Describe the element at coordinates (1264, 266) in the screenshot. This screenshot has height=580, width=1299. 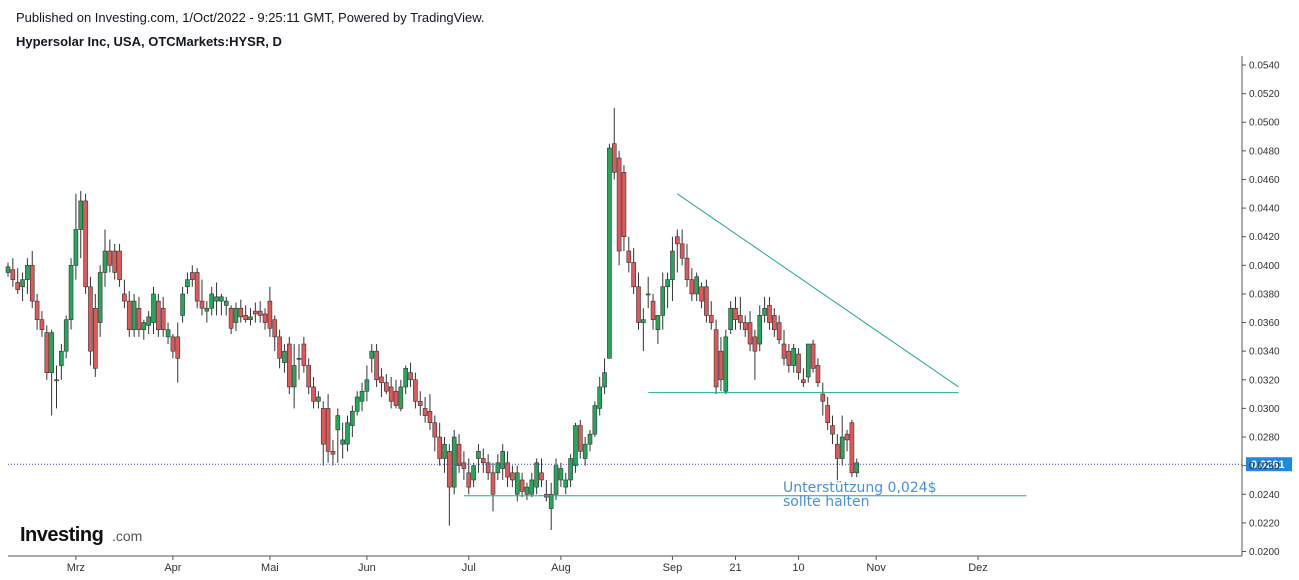
I see `y-tick-label: 0.0400` at that location.